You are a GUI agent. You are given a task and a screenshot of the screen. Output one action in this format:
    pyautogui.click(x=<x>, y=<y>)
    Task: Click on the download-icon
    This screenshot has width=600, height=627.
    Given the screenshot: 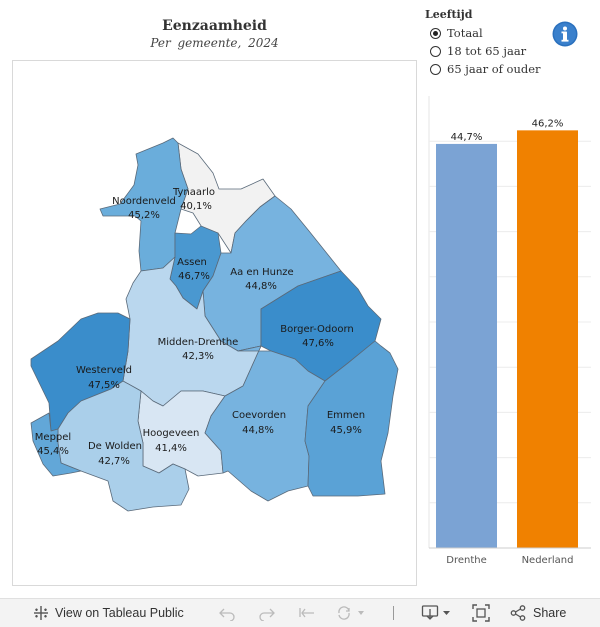 What is the action you would take?
    pyautogui.click(x=435, y=612)
    